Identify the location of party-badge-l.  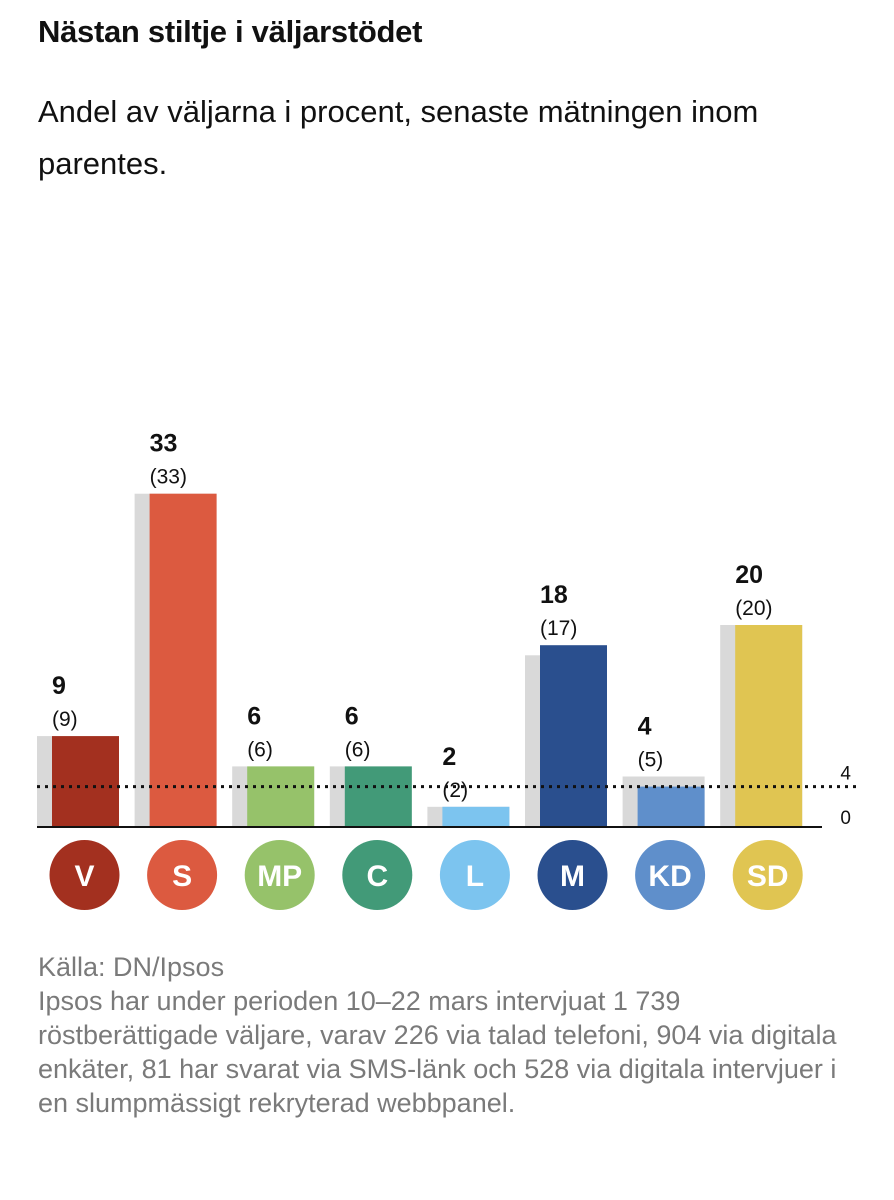
(474, 875).